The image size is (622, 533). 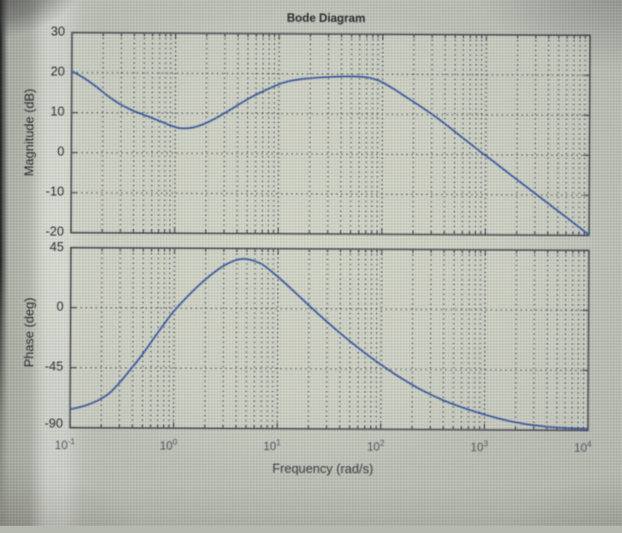 What do you see at coordinates (53, 422) in the screenshot?
I see `svg-text: -90` at bounding box center [53, 422].